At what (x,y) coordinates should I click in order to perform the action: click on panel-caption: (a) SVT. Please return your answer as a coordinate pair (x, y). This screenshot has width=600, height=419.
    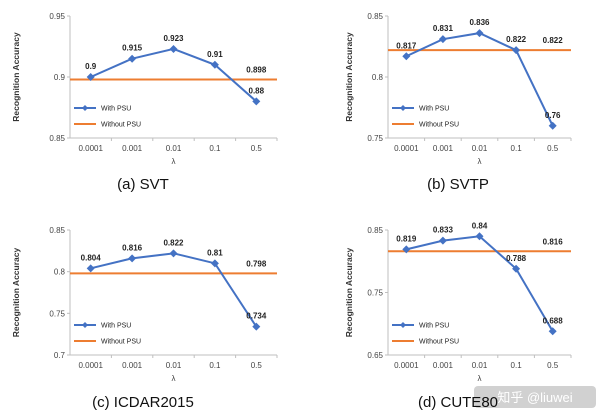
    Looking at the image, I should click on (143, 184).